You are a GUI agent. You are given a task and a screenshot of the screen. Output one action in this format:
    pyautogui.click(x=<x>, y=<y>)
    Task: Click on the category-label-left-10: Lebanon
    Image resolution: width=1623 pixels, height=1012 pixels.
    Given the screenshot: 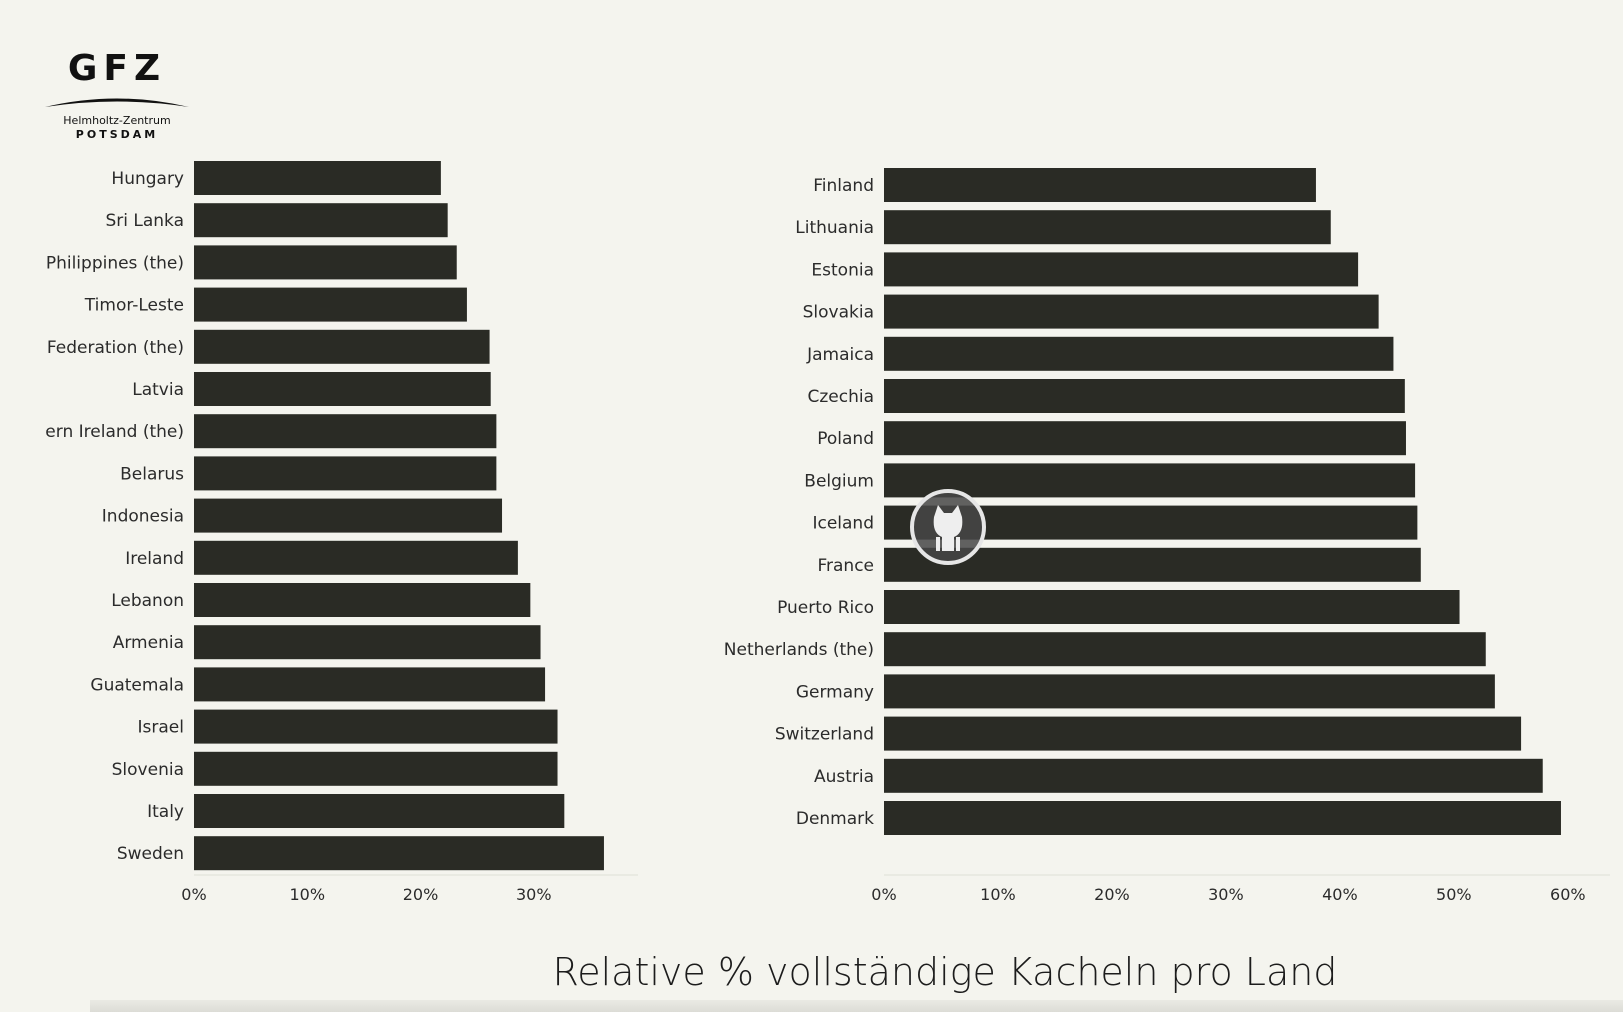 What is the action you would take?
    pyautogui.click(x=147, y=601)
    